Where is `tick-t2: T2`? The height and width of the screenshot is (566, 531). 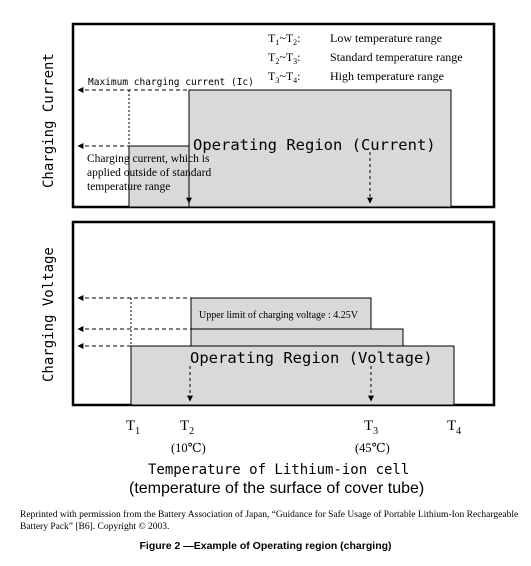 tick-t2: T2 is located at coordinates (187, 427).